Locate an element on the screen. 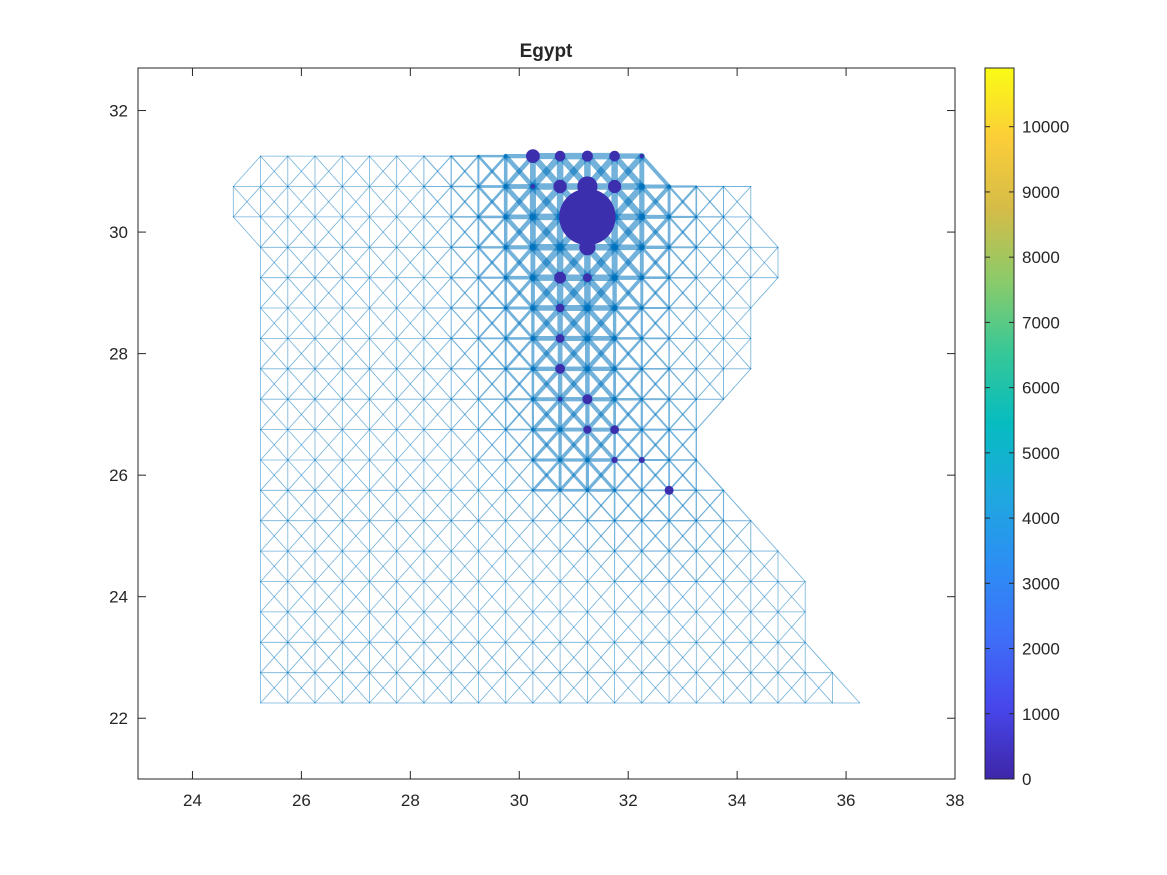 The height and width of the screenshot is (875, 1167). colorbar-tick-label: 8000 is located at coordinates (1041, 257).